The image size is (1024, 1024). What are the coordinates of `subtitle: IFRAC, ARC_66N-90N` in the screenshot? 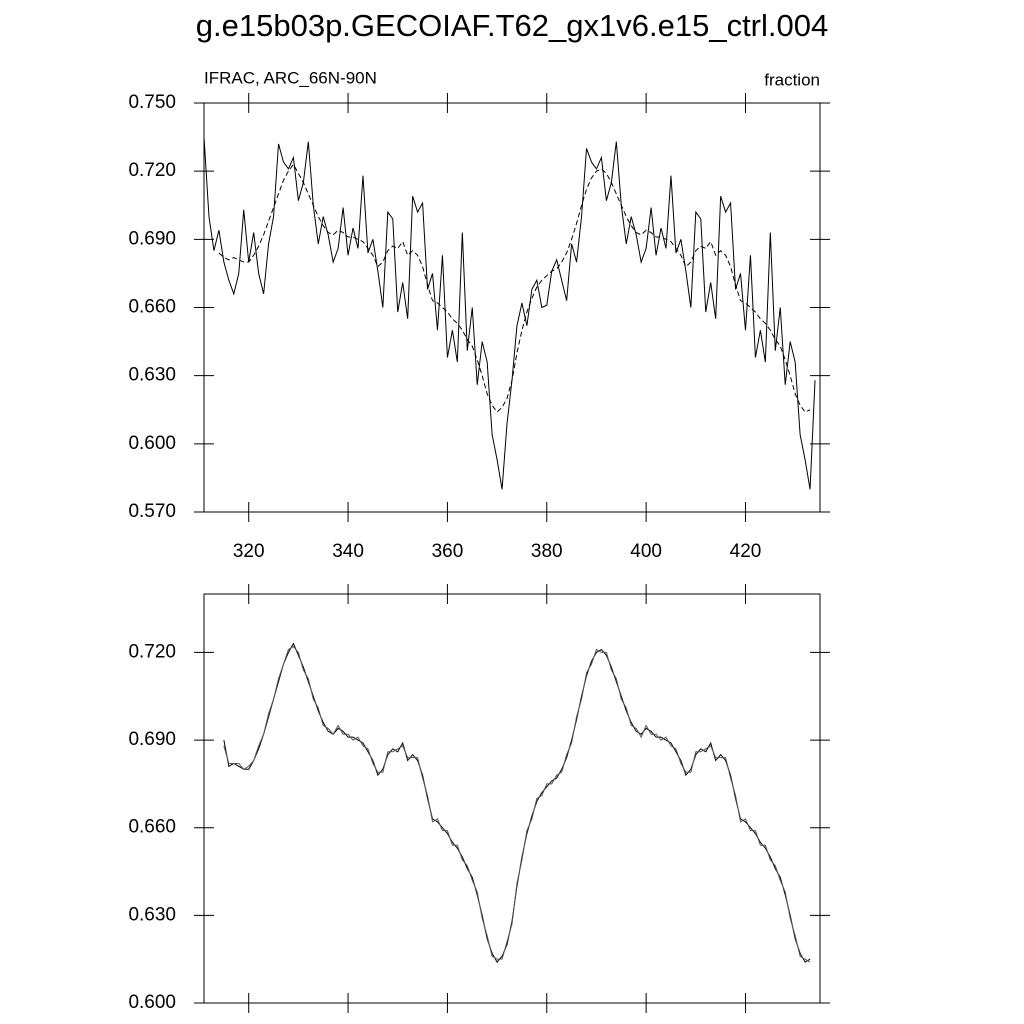 It's located at (290, 77).